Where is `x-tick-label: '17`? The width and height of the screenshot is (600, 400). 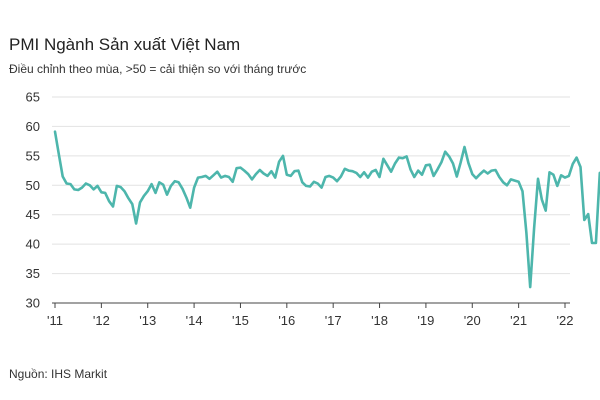
x-tick-label: '17 is located at coordinates (333, 320).